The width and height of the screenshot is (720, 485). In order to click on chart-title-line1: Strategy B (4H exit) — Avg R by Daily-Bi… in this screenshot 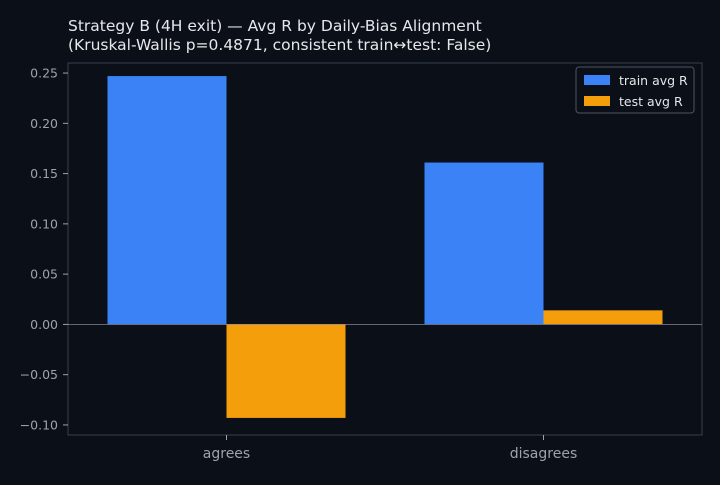, I will do `click(275, 26)`.